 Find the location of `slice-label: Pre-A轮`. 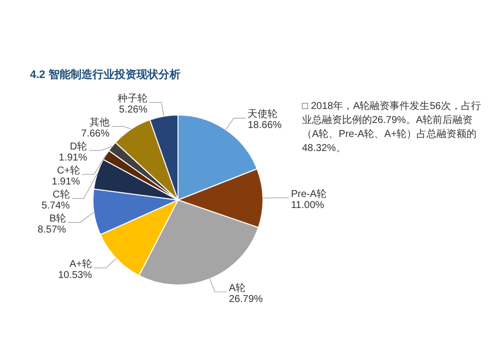

slice-label: Pre-A轮 is located at coordinates (308, 194).